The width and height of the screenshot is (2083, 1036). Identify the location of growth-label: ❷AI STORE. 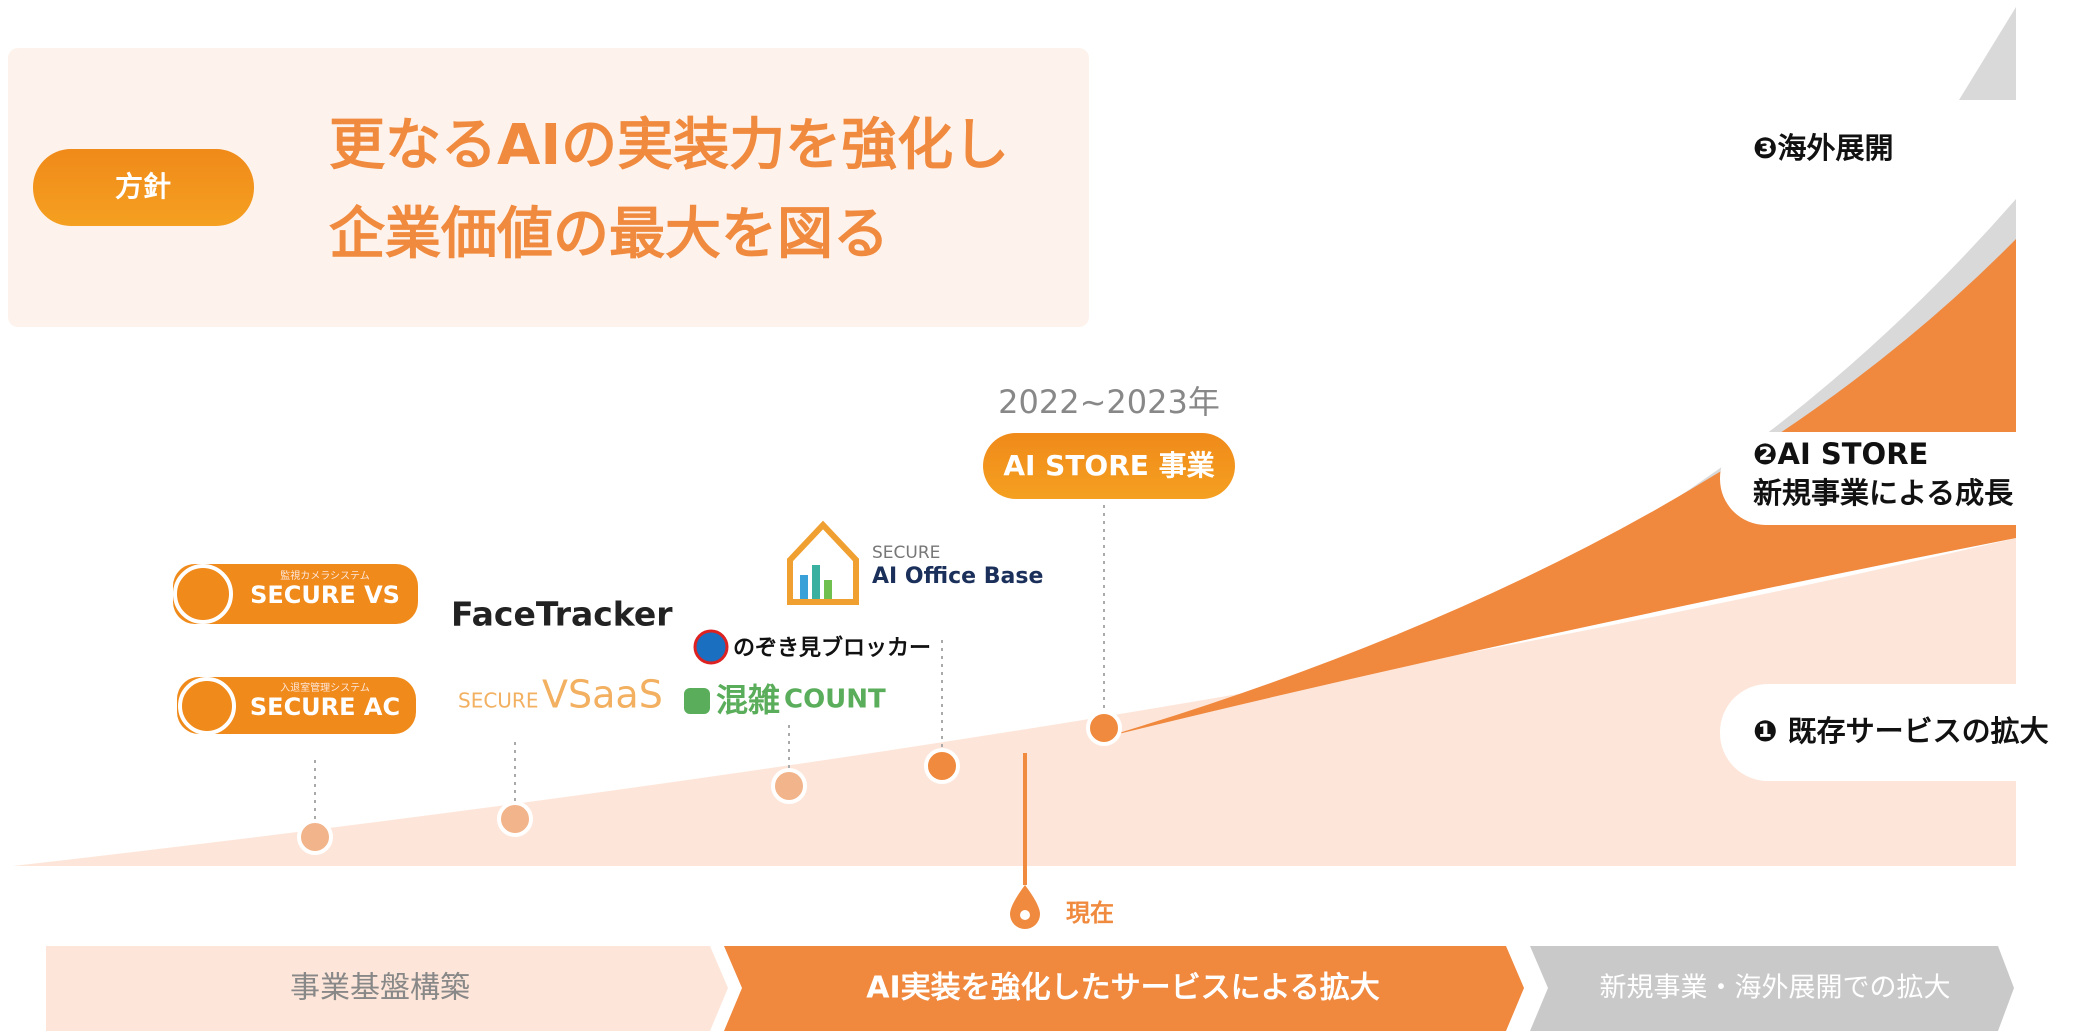
(1840, 454).